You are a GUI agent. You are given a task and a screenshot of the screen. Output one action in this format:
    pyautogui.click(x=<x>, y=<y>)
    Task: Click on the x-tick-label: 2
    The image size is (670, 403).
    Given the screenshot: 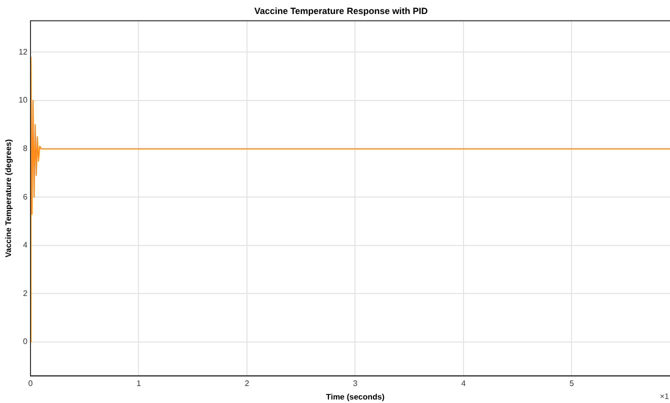 What is the action you would take?
    pyautogui.click(x=247, y=383)
    